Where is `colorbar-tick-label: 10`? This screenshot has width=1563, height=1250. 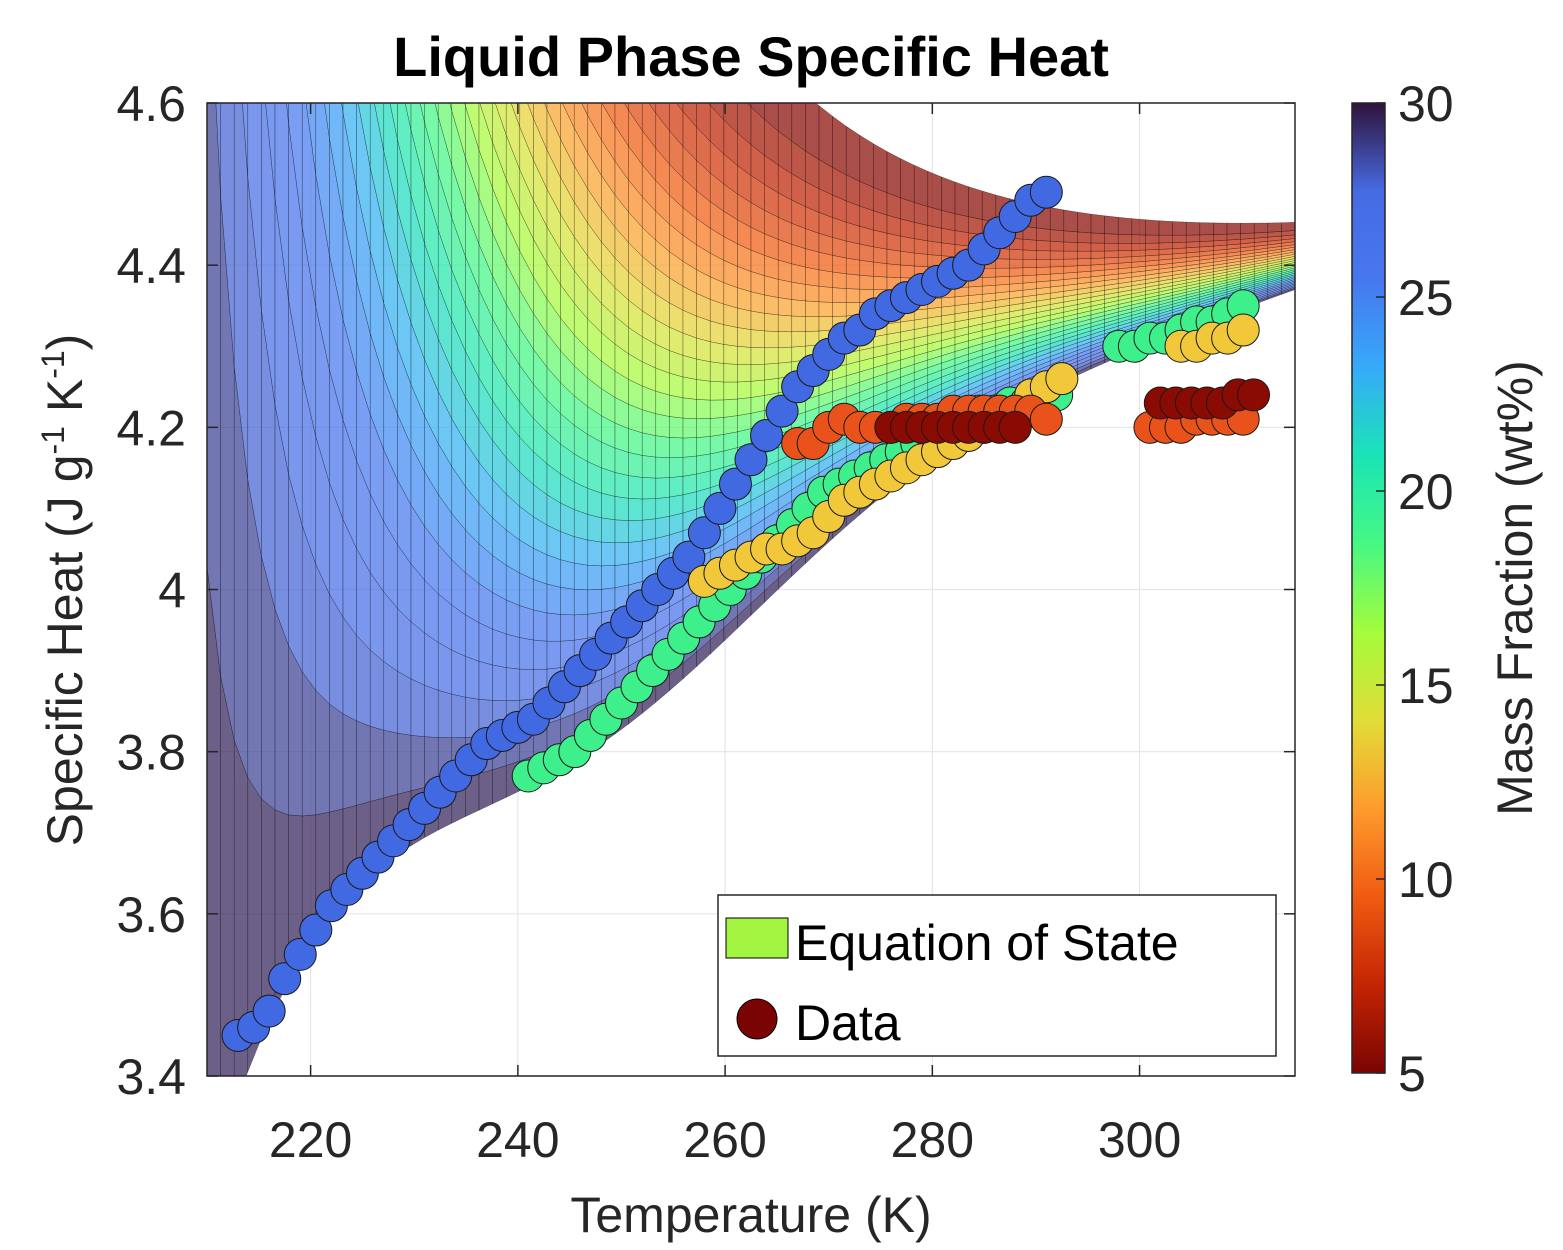 colorbar-tick-label: 10 is located at coordinates (1426, 880).